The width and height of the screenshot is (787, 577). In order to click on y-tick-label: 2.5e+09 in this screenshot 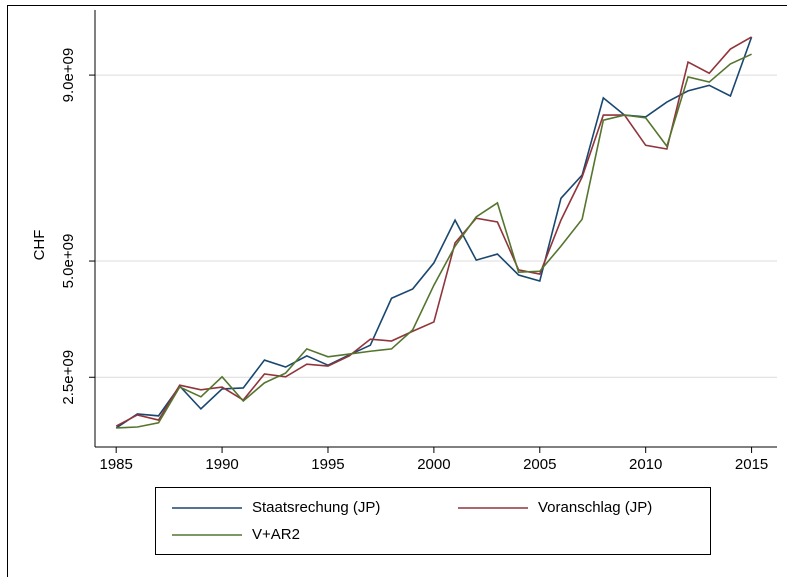, I will do `click(68, 377)`.